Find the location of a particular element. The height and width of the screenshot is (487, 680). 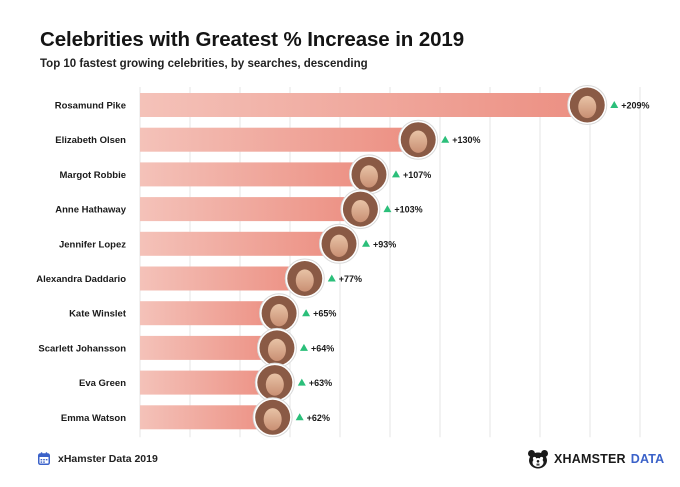

value-label: +107% is located at coordinates (417, 175).